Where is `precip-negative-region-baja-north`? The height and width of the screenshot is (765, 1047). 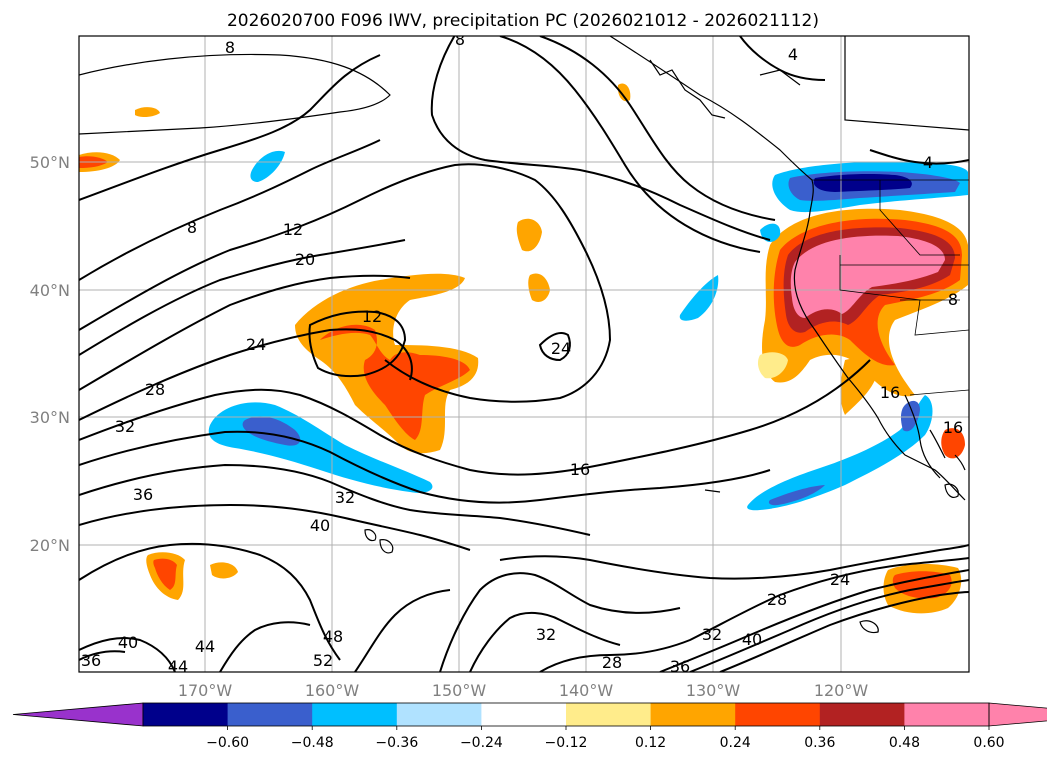 precip-negative-region-baja-north is located at coordinates (910, 416).